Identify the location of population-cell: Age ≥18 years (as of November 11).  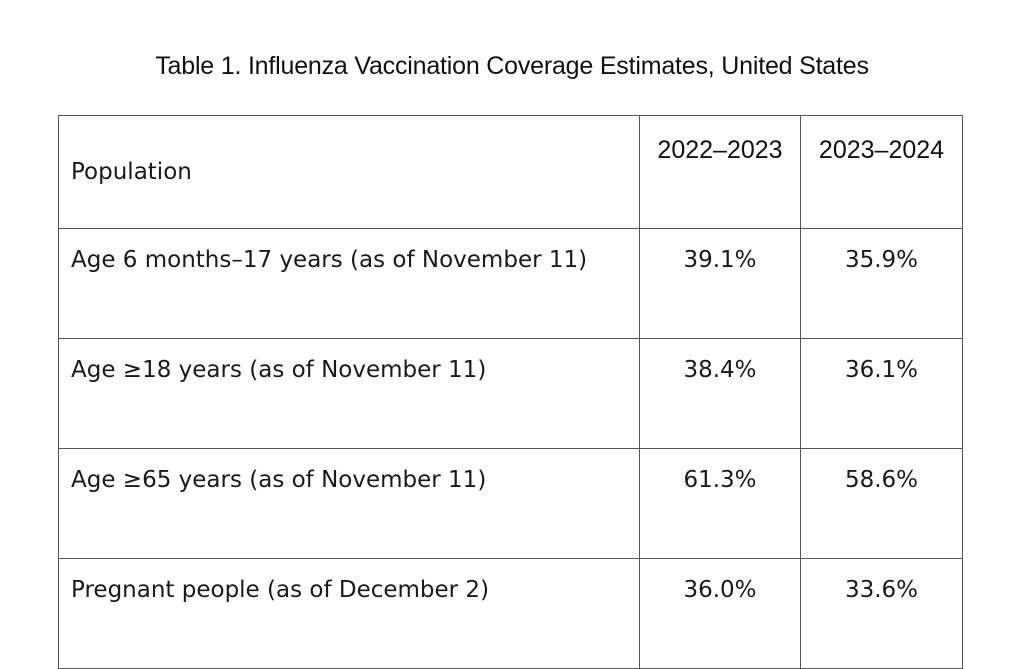
(349, 393).